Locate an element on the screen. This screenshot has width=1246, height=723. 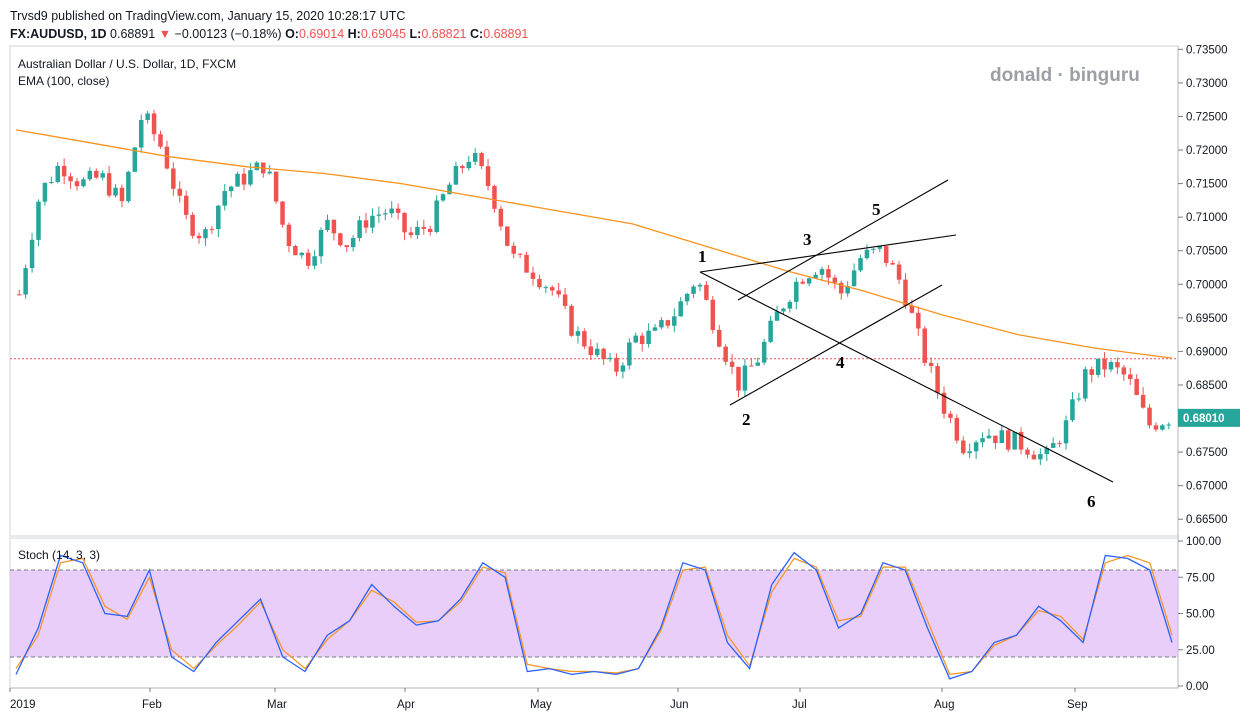
trendlines is located at coordinates (906, 331).